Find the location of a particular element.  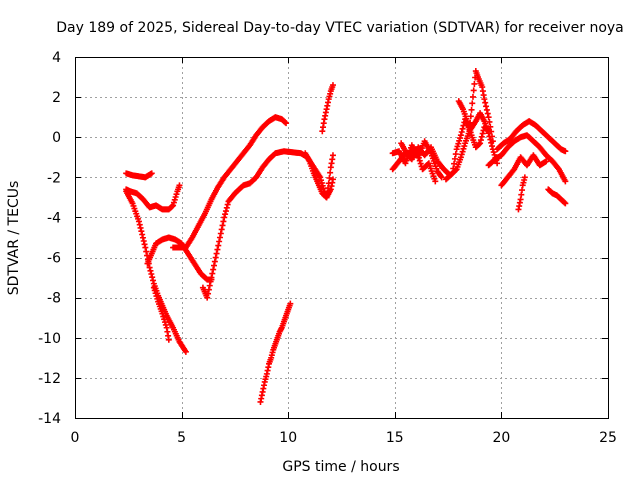

y-tick-label: -8 is located at coordinates (54, 299).